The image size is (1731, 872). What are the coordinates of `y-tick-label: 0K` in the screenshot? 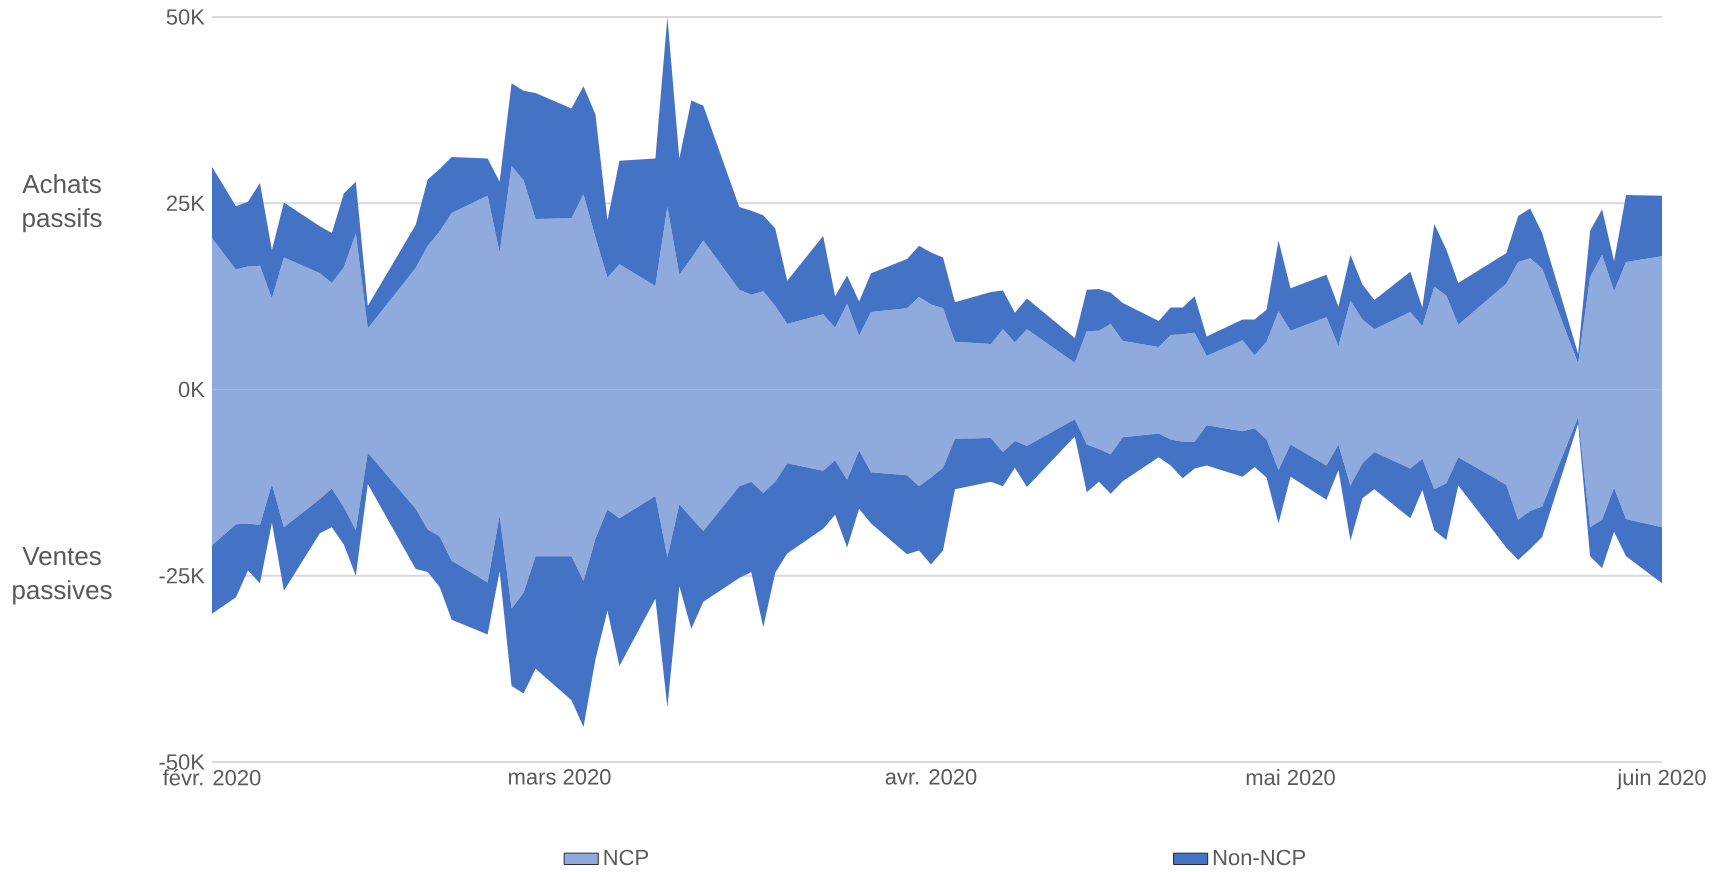 It's located at (191, 389).